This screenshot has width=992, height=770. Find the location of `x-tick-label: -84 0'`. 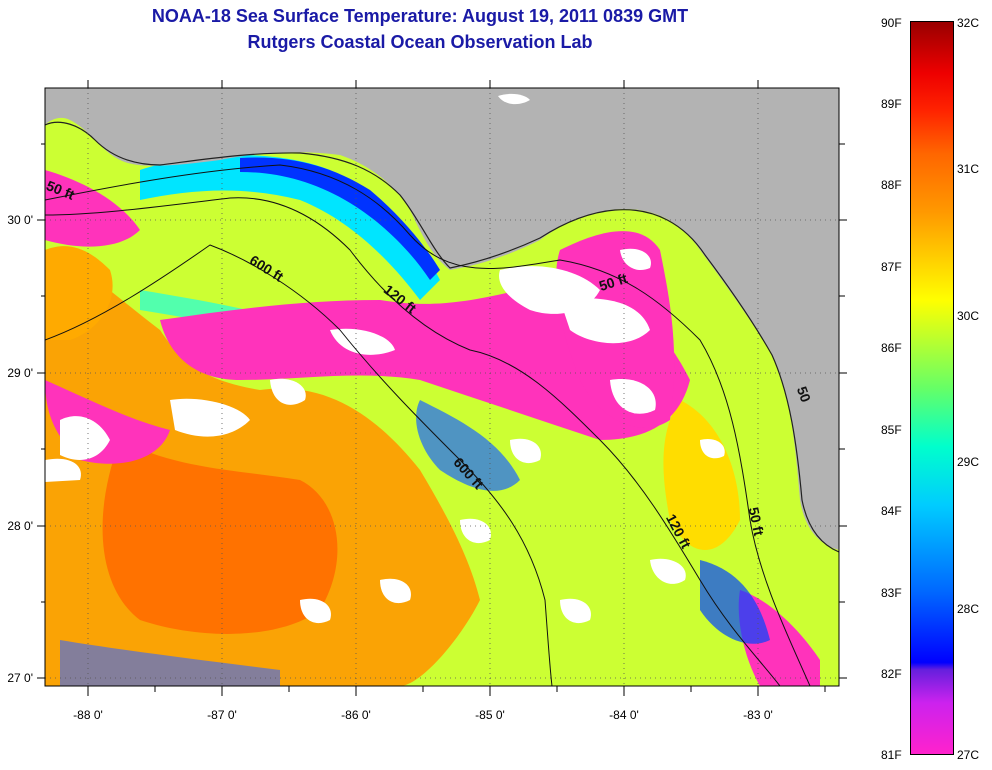

x-tick-label: -84 0' is located at coordinates (624, 715).